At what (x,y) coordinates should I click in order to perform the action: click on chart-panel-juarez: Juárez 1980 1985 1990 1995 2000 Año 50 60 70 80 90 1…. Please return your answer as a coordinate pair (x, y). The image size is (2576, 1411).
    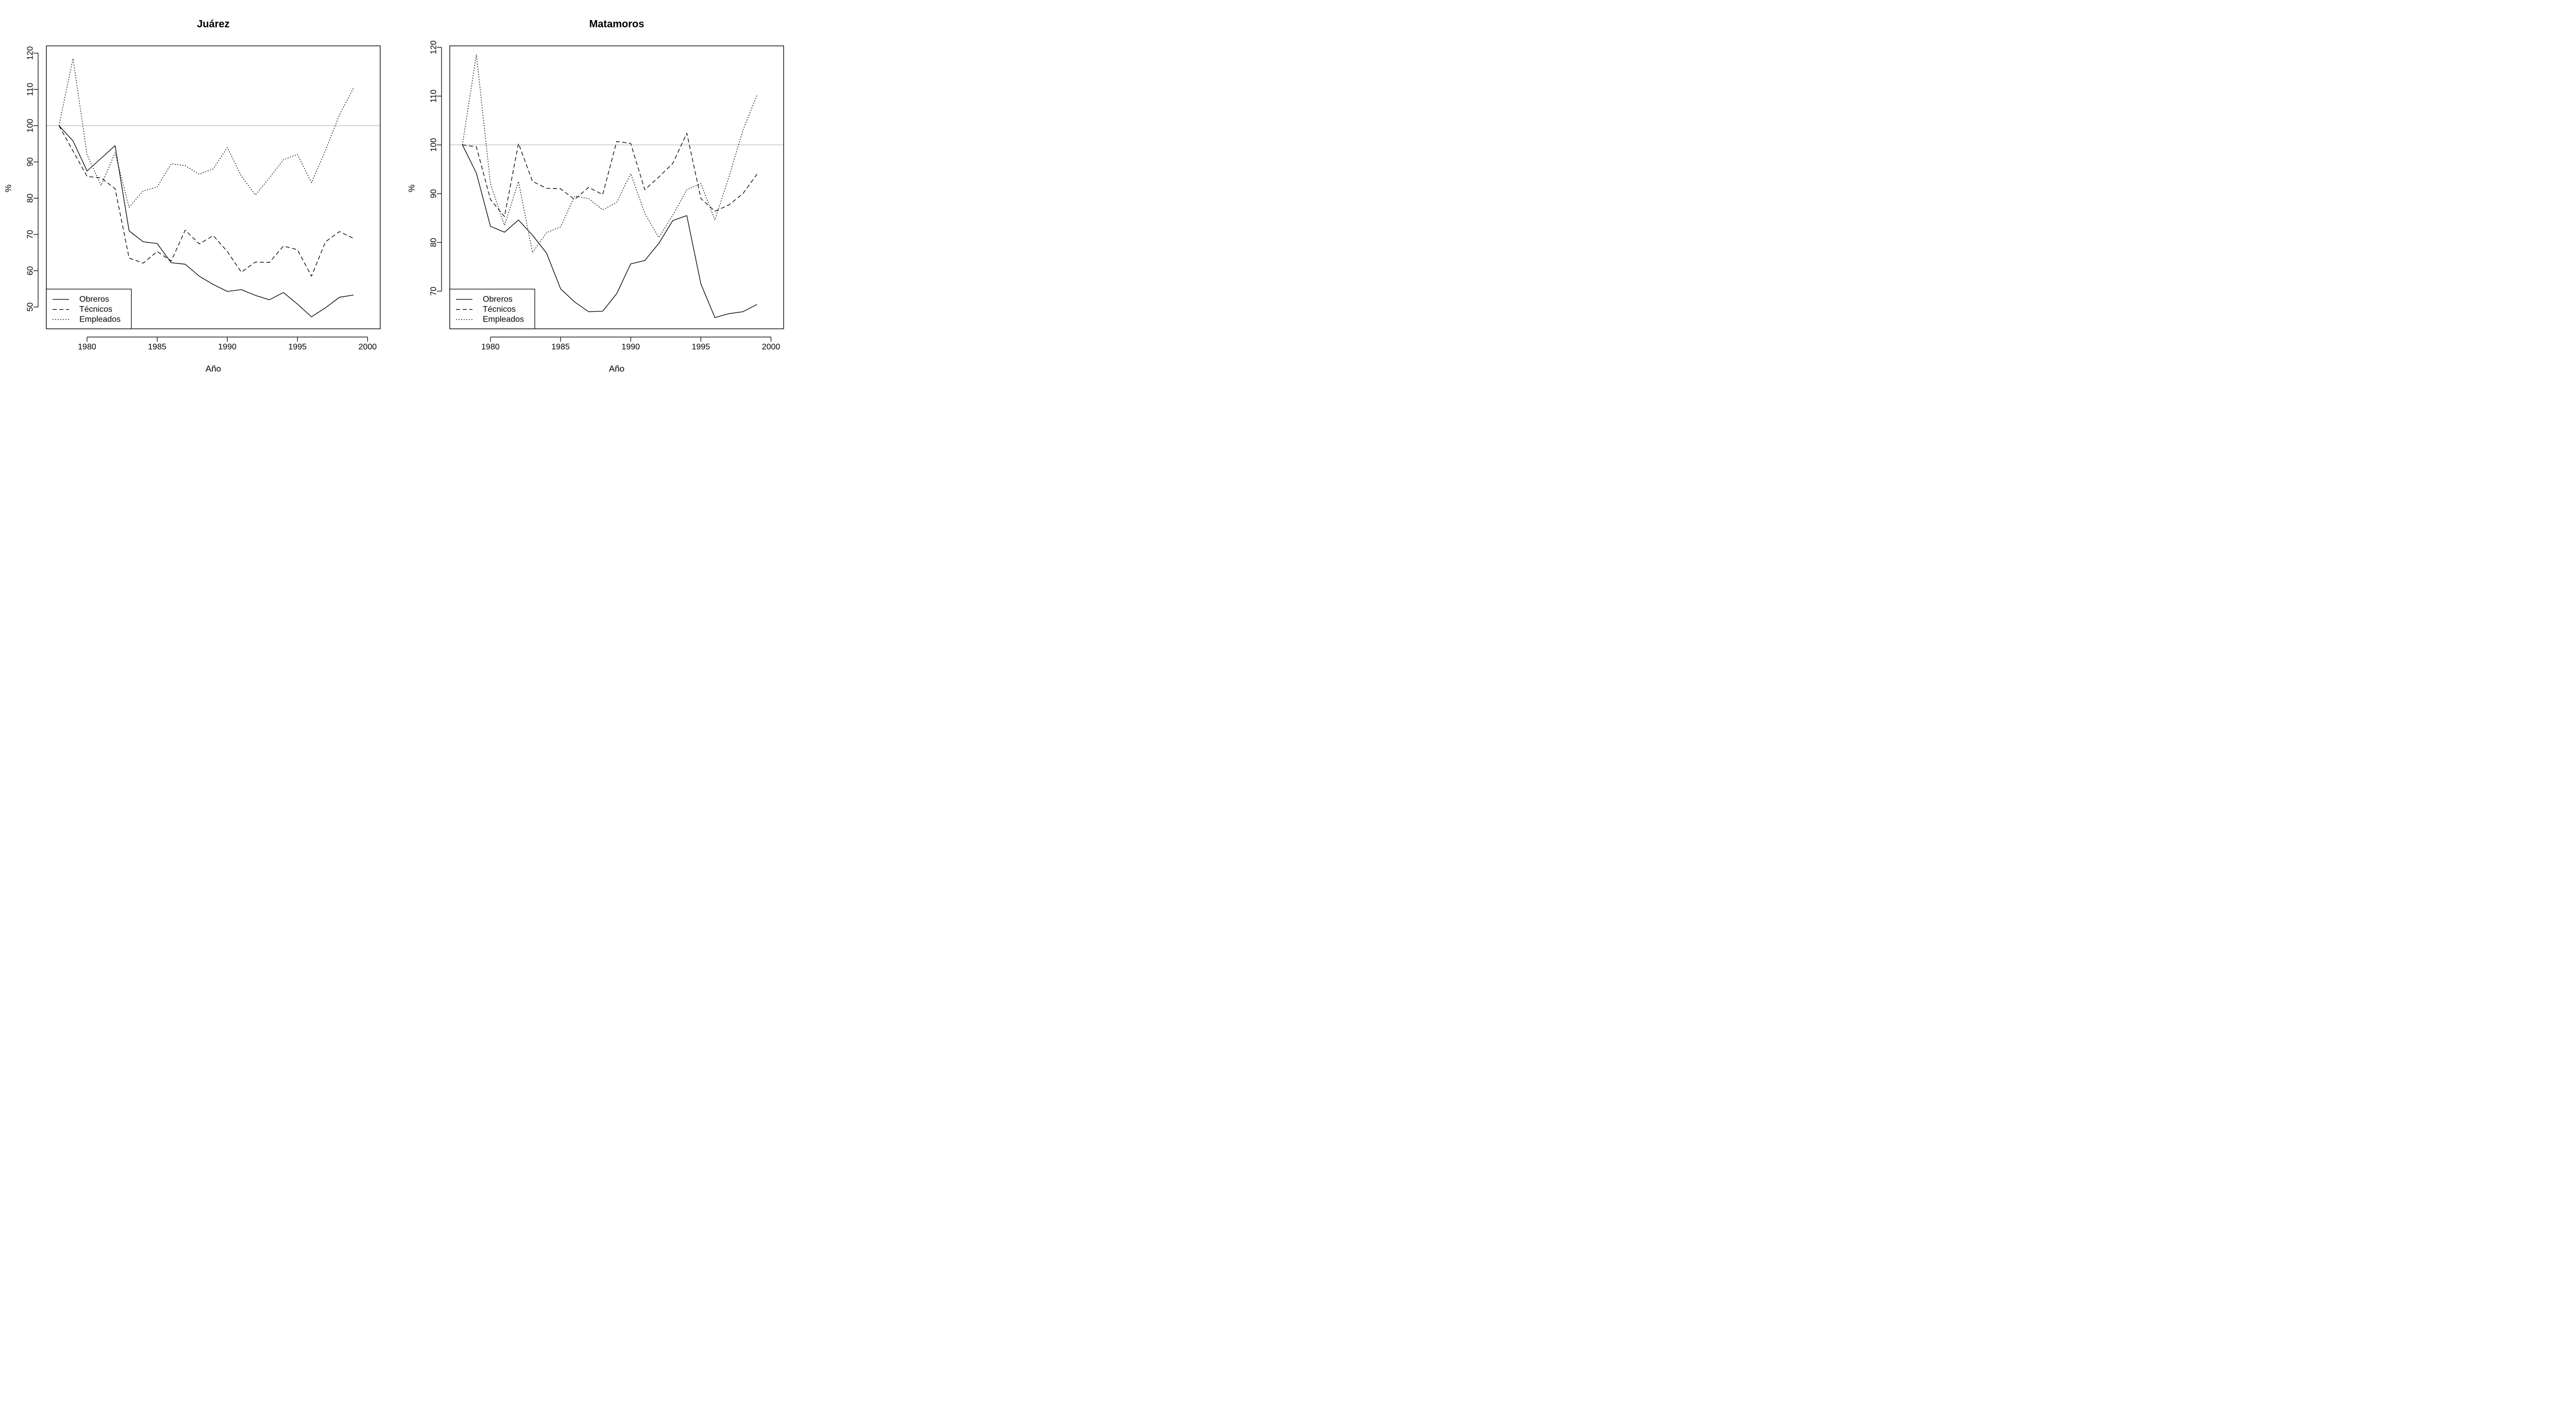
    Looking at the image, I should click on (193, 196).